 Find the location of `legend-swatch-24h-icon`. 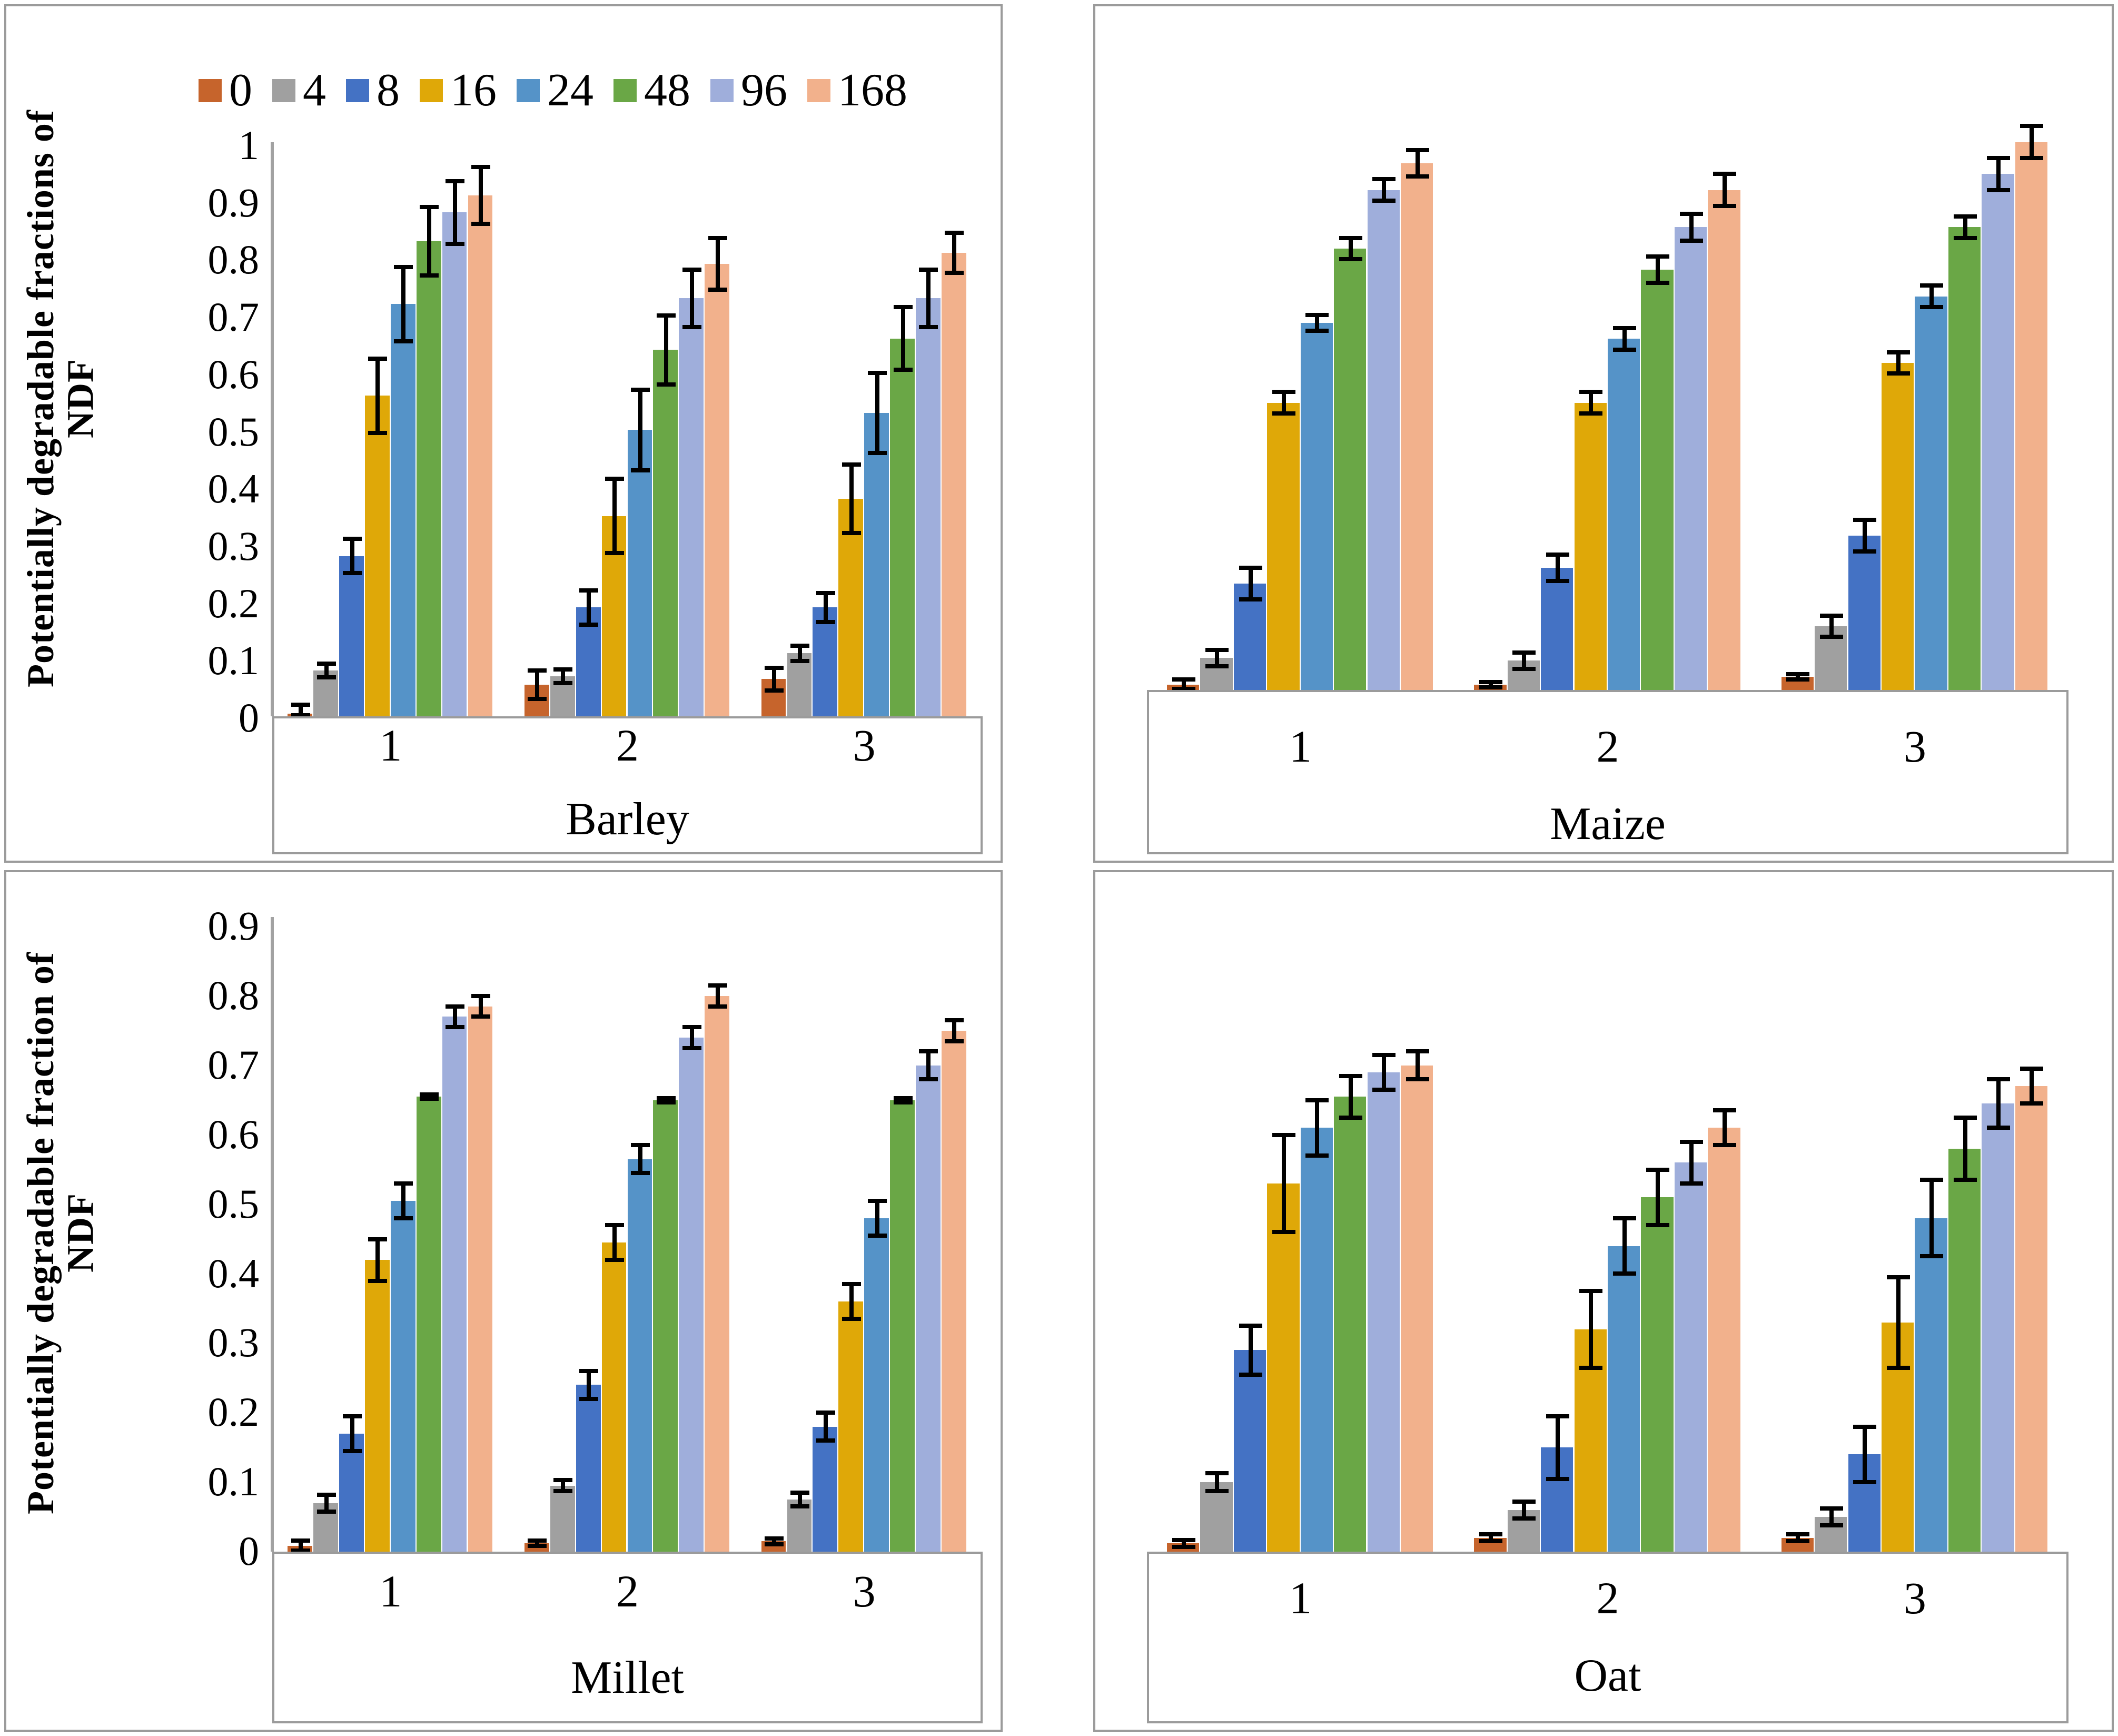

legend-swatch-24h-icon is located at coordinates (528, 90).